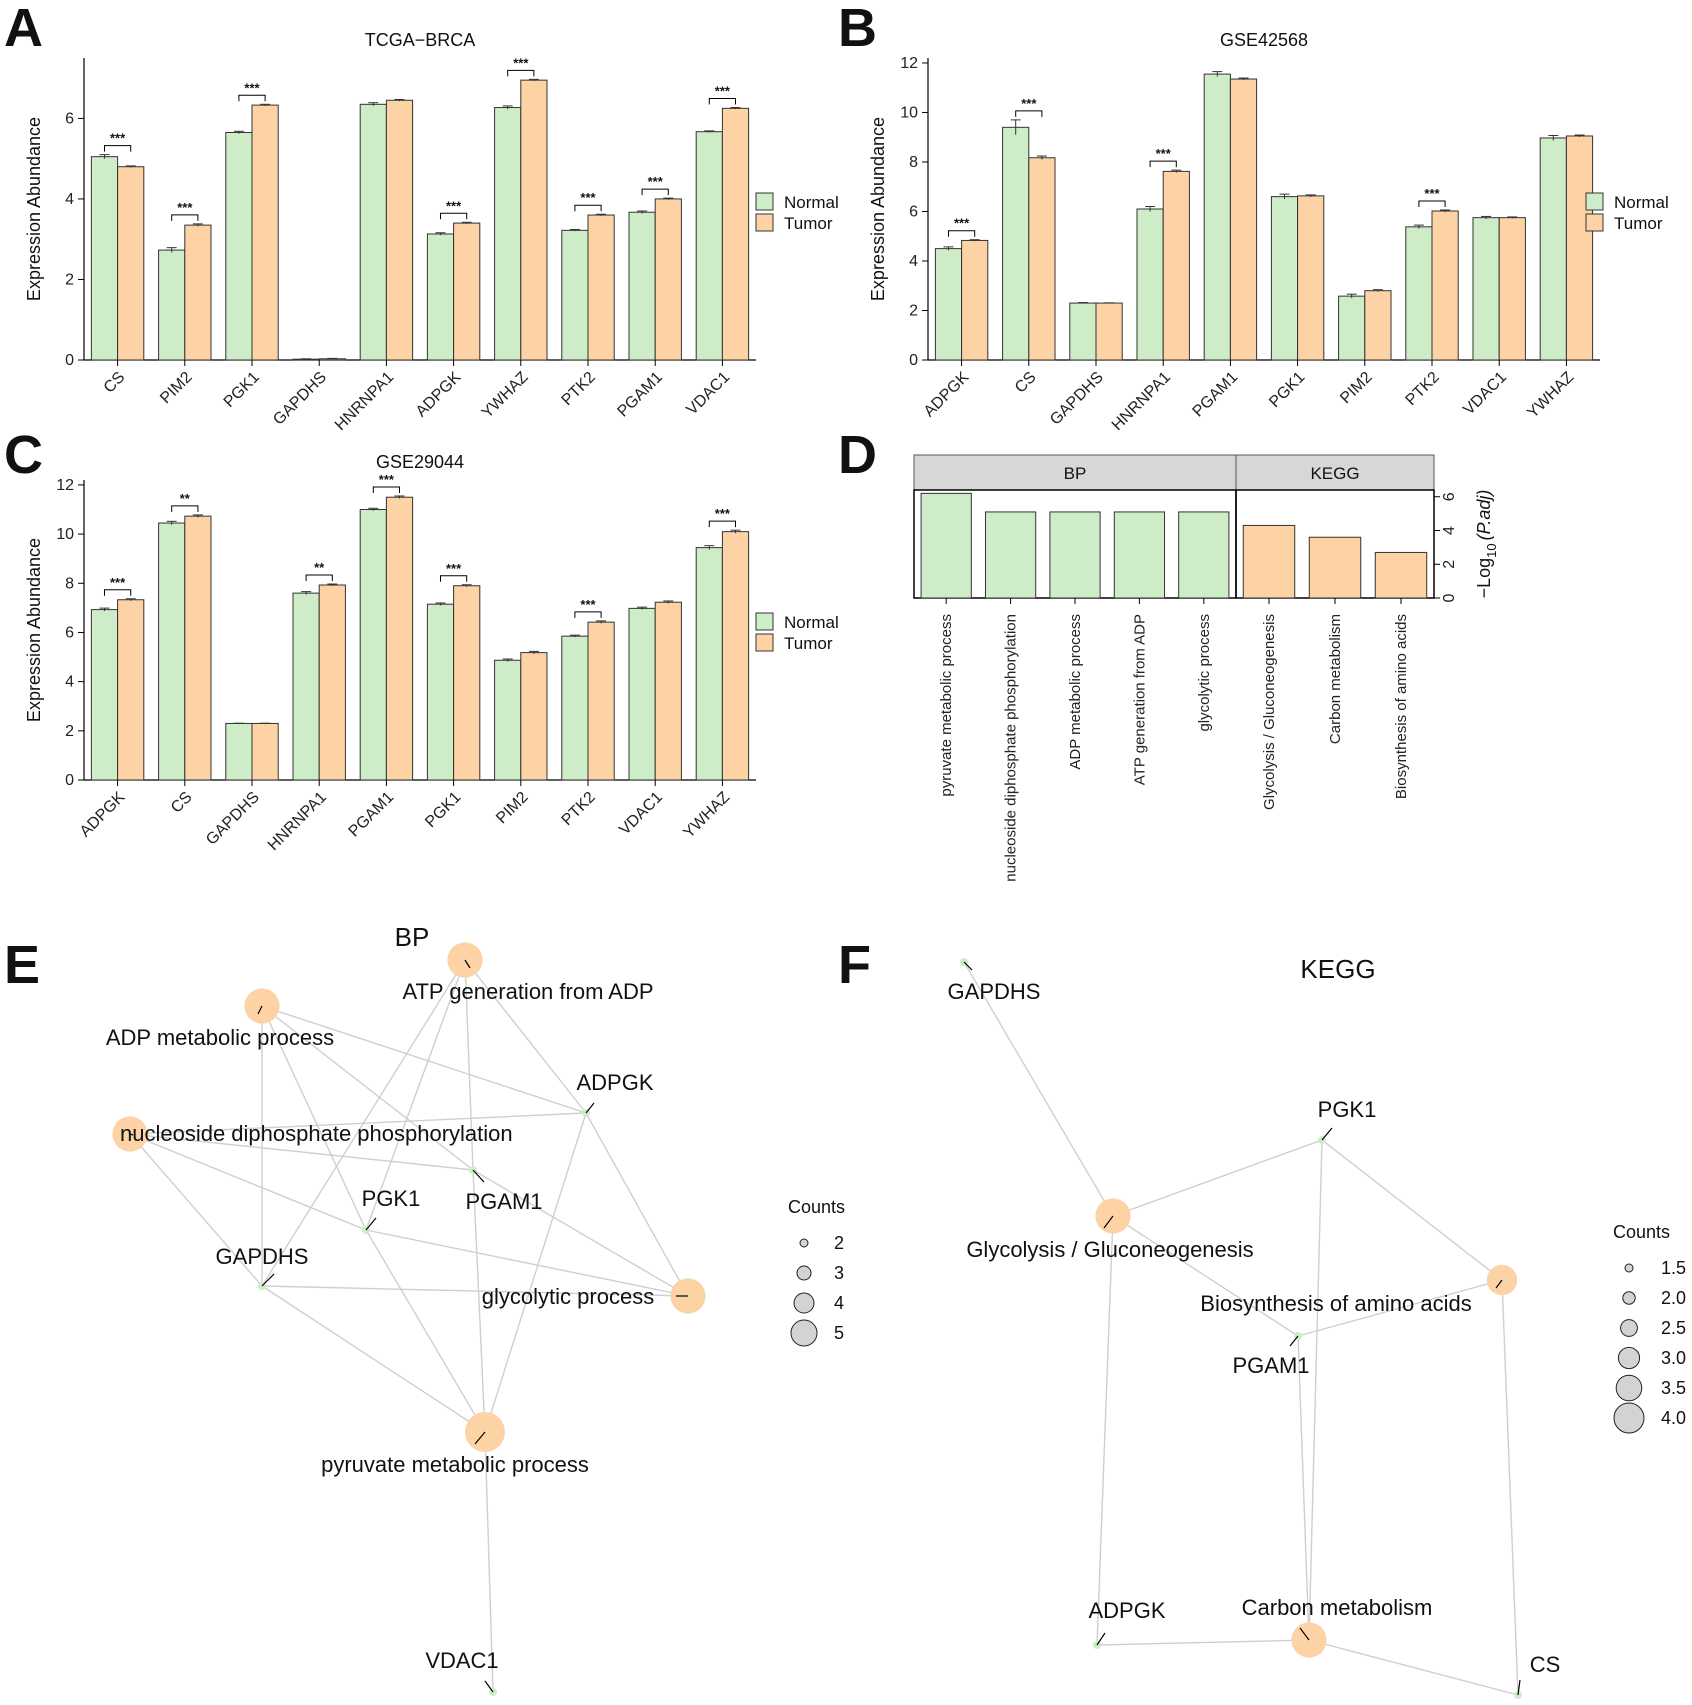 The width and height of the screenshot is (1692, 1705). Describe the element at coordinates (1484, 578) in the screenshot. I see `y-axis-label-main: −Log` at that location.